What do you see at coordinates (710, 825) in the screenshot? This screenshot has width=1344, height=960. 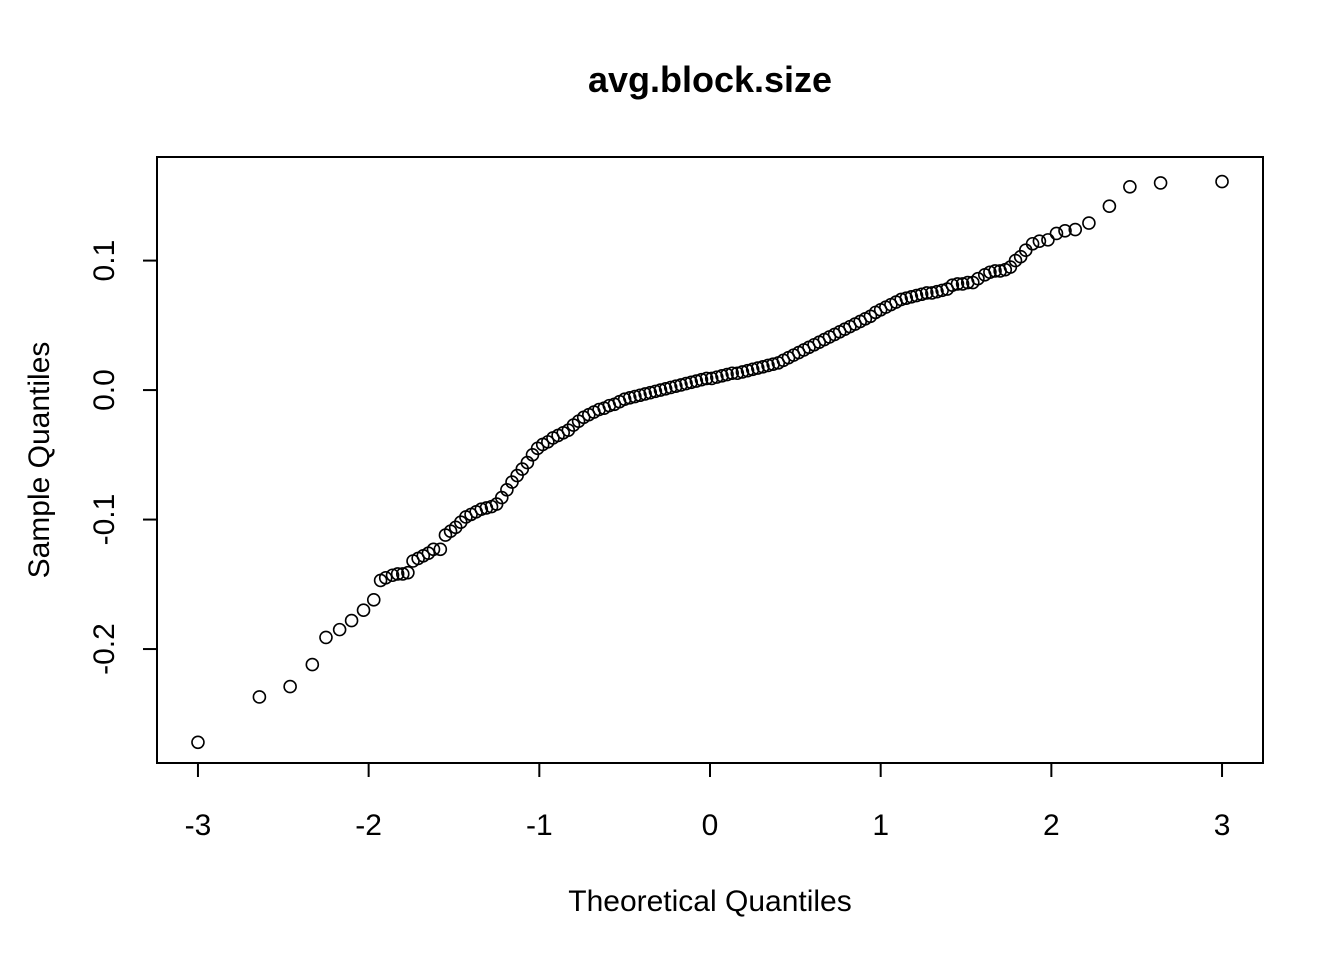 I see `x-tick-label: 0` at bounding box center [710, 825].